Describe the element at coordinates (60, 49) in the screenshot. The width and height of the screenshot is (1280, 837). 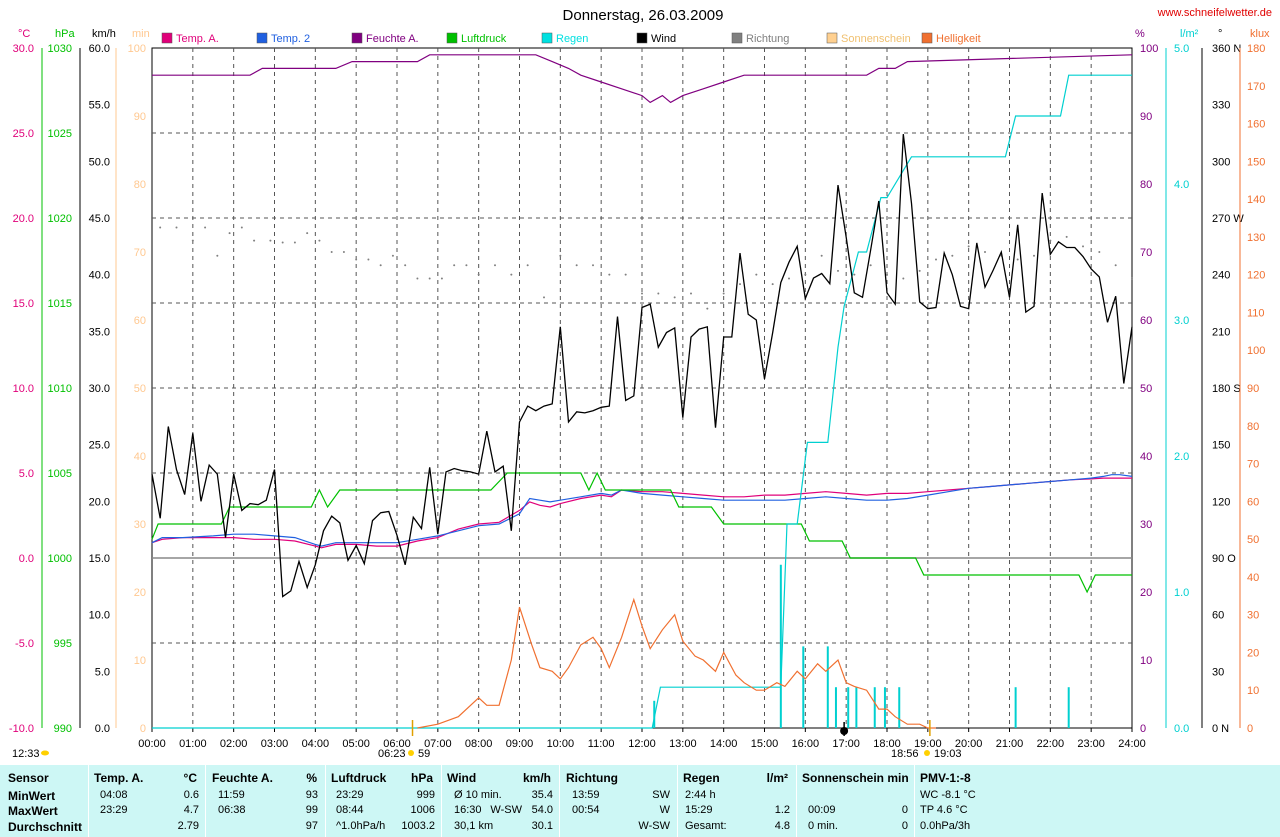
I see `tick-label: 1030` at that location.